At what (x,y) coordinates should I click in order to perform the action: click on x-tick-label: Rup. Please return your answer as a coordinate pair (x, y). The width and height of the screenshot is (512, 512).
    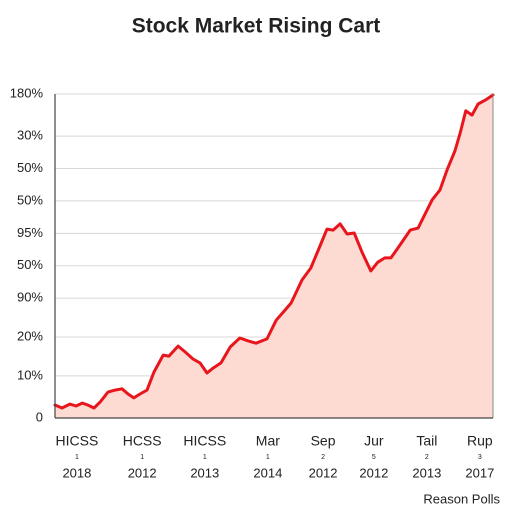
    Looking at the image, I should click on (480, 441).